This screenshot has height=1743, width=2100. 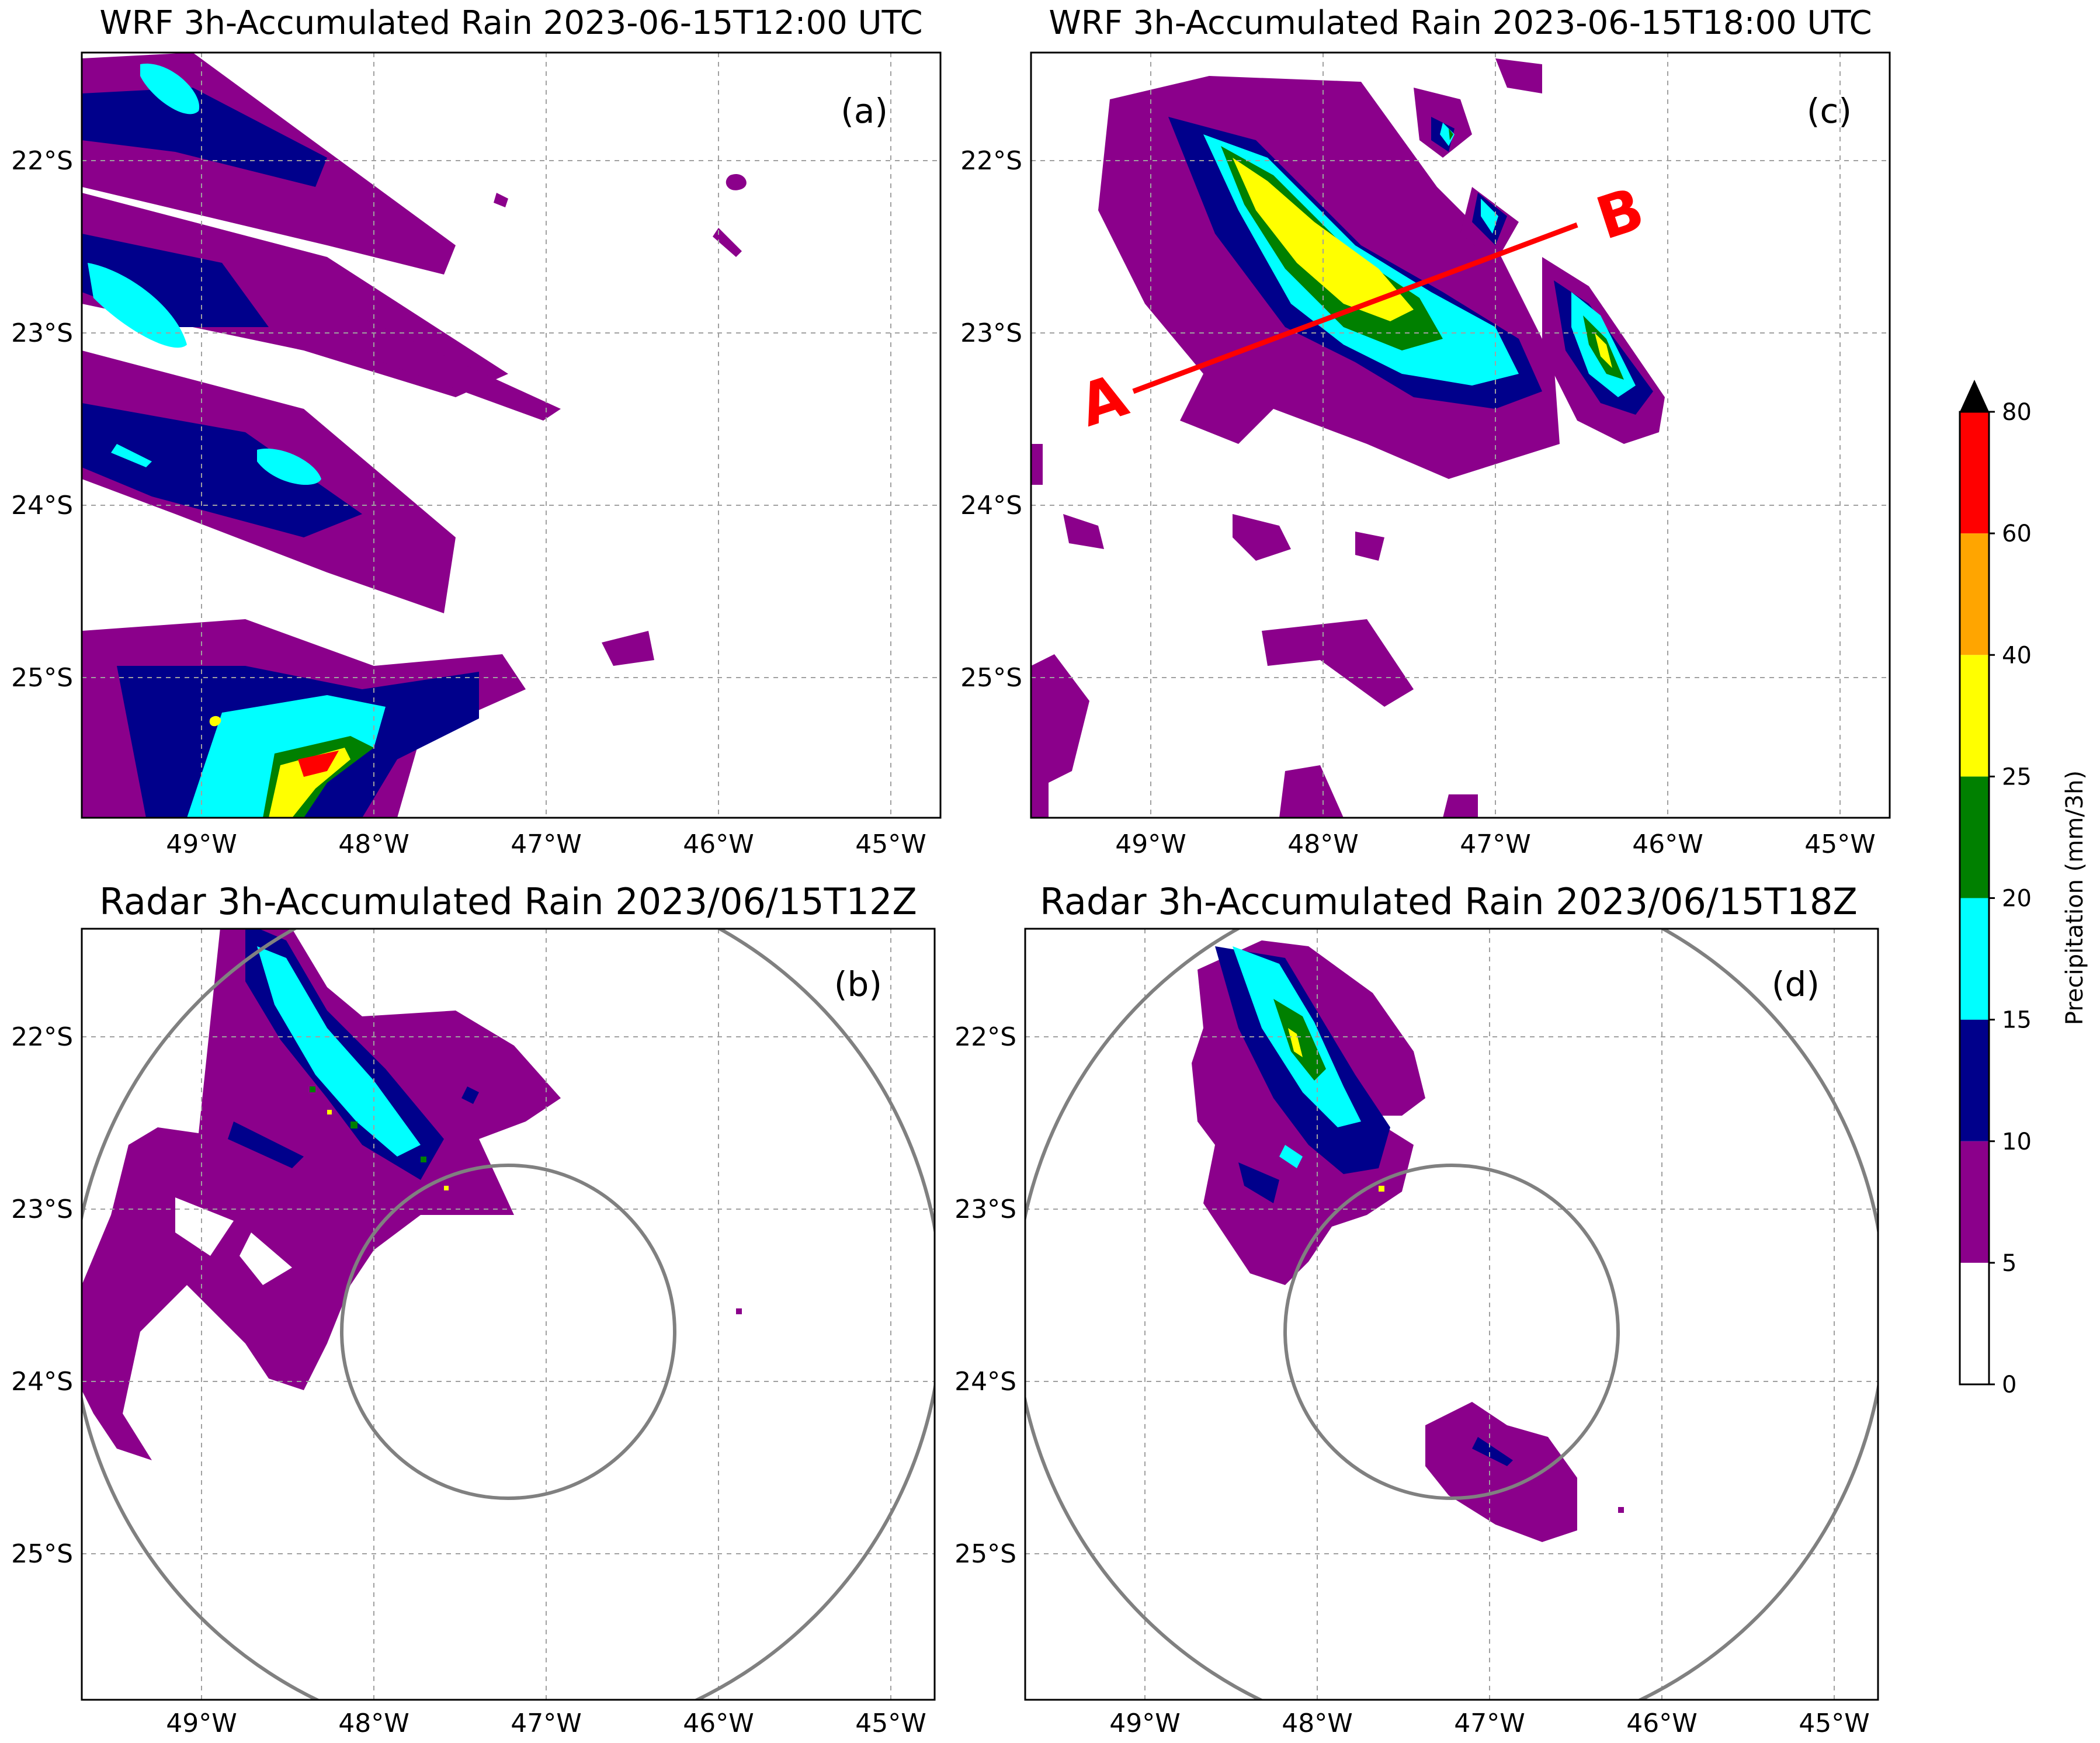 What do you see at coordinates (2017, 899) in the screenshot?
I see `colorbar-tick-label: 20` at bounding box center [2017, 899].